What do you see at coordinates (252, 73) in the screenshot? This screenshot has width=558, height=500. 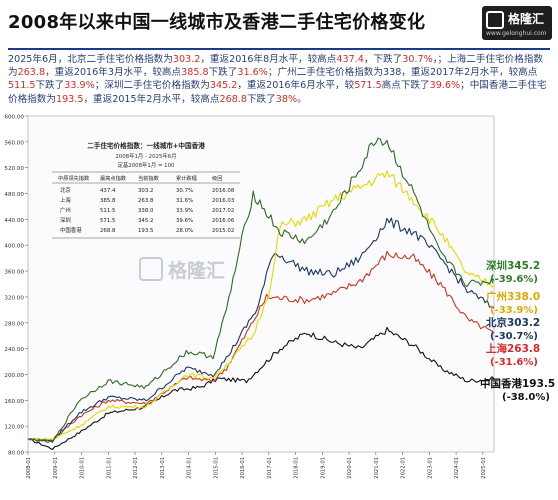 I see `summary-highlight: 31.6%` at bounding box center [252, 73].